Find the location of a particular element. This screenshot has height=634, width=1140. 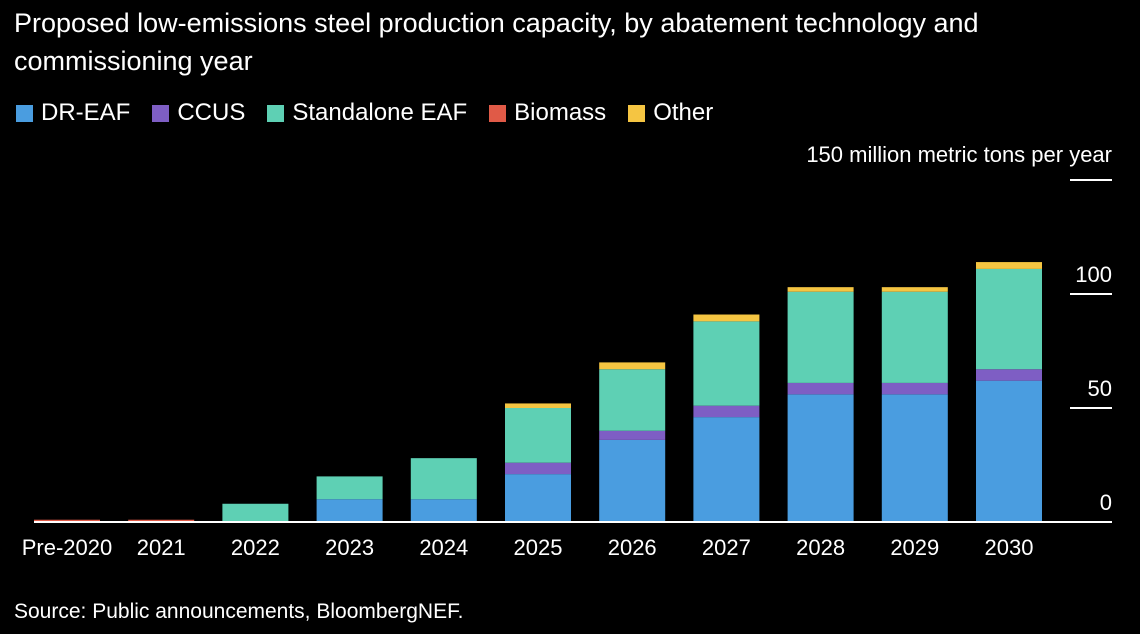

x-tick-label: 2023 is located at coordinates (349, 547).